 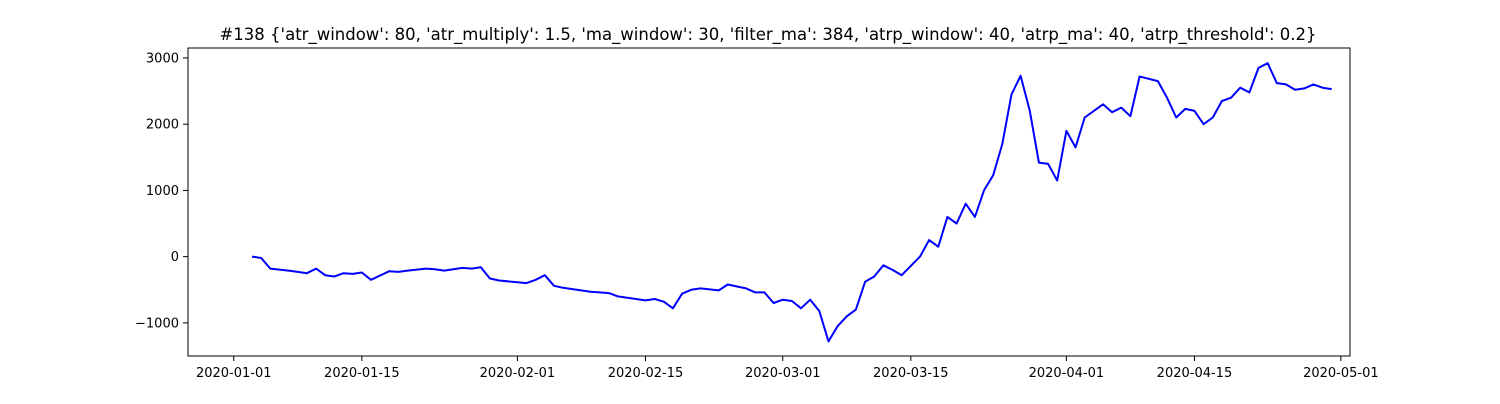 What do you see at coordinates (518, 373) in the screenshot?
I see `x-tick-label: 2020-02-01` at bounding box center [518, 373].